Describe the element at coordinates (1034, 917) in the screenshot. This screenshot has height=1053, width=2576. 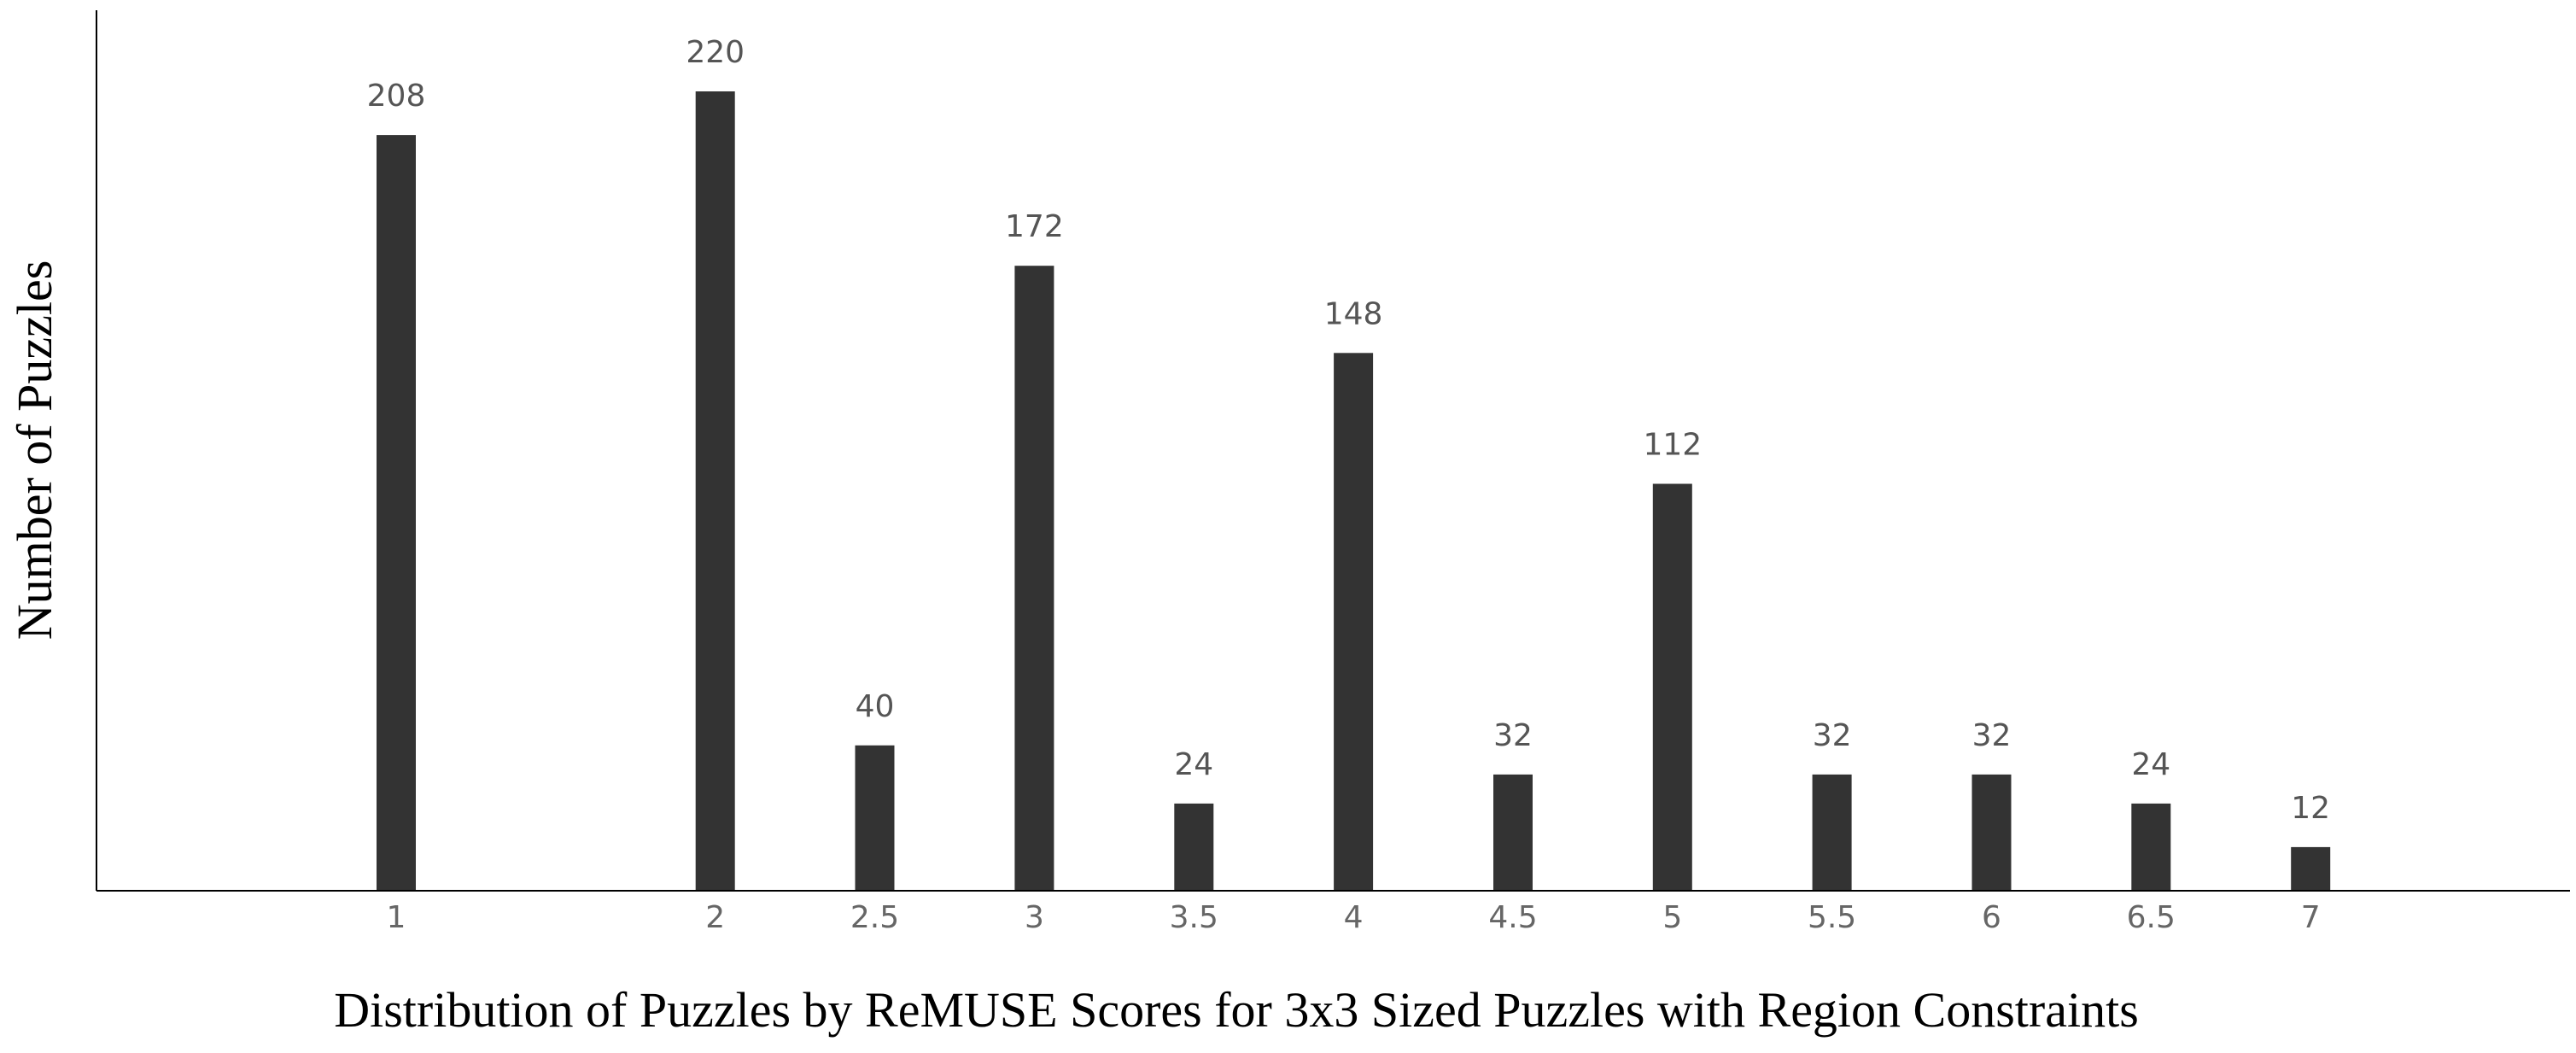
I see `x-tick-label-3: 3` at that location.